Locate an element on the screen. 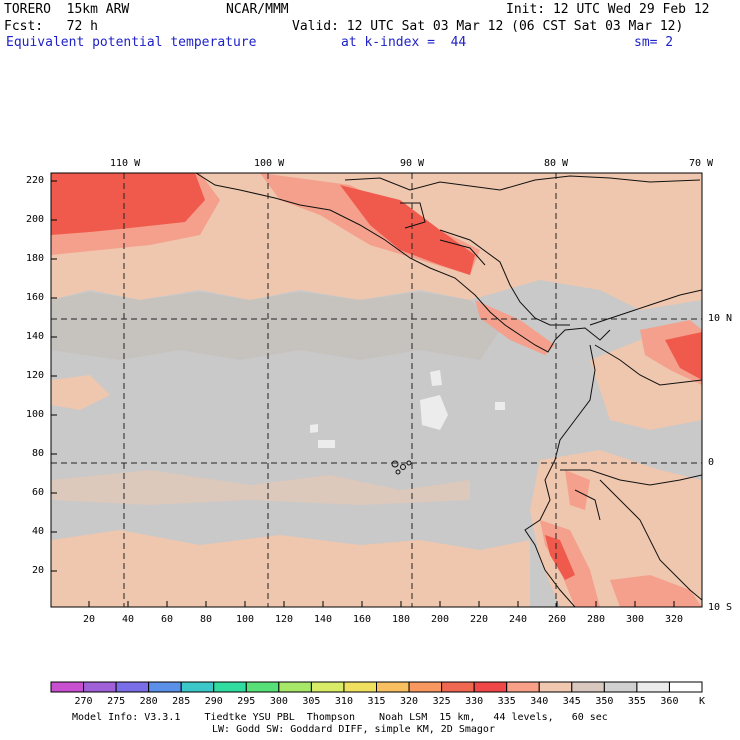 This screenshot has height=740, width=740. border-peru-ecuador is located at coordinates (631, 477).